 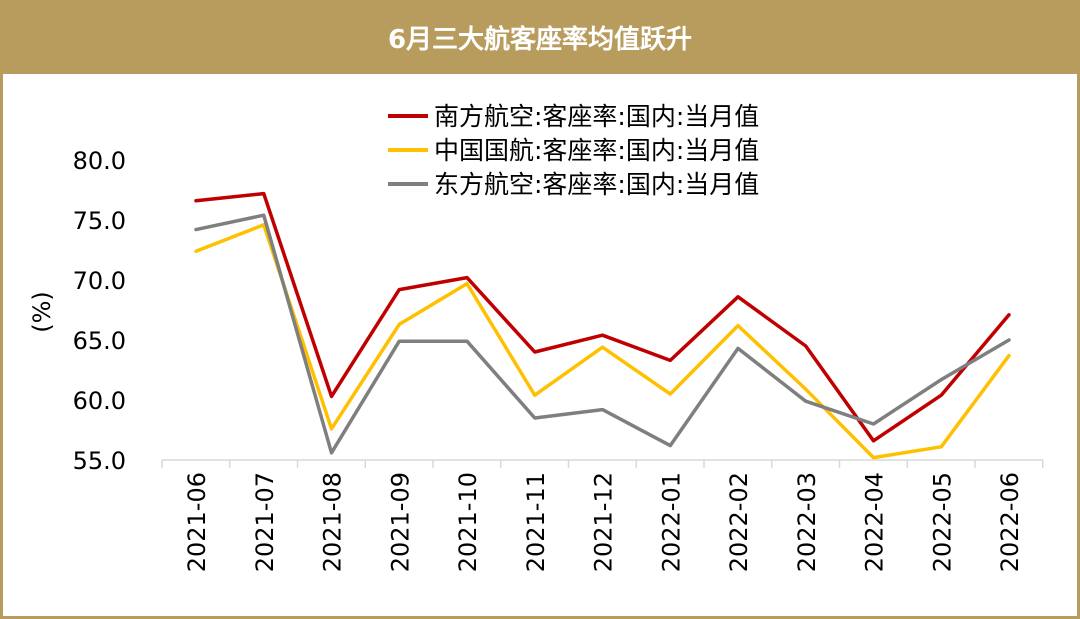 What do you see at coordinates (540, 39) in the screenshot?
I see `chart-title: 6月三大航客座率均值跃升` at bounding box center [540, 39].